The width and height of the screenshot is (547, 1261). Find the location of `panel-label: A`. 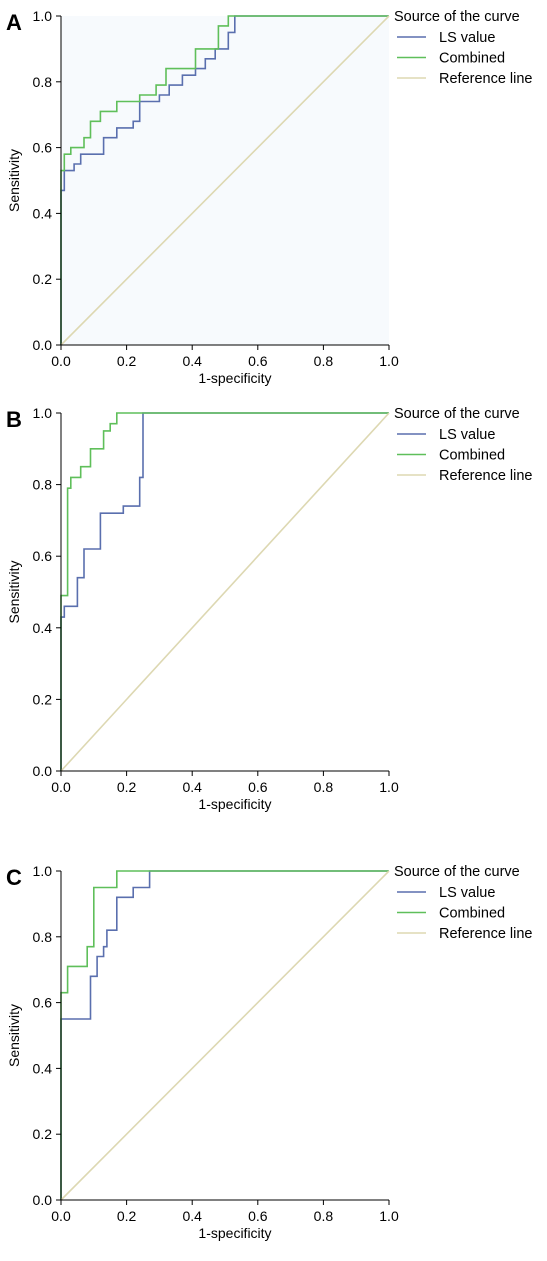

panel-label: A is located at coordinates (14, 22).